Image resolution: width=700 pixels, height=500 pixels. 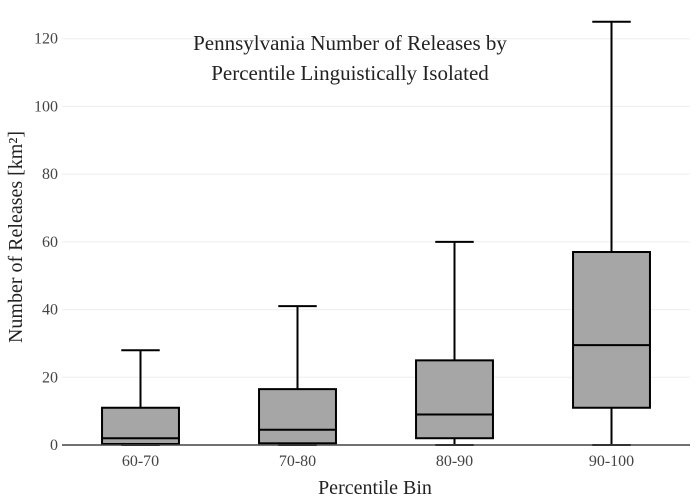 I want to click on y-tick-label: 40, so click(x=50, y=310).